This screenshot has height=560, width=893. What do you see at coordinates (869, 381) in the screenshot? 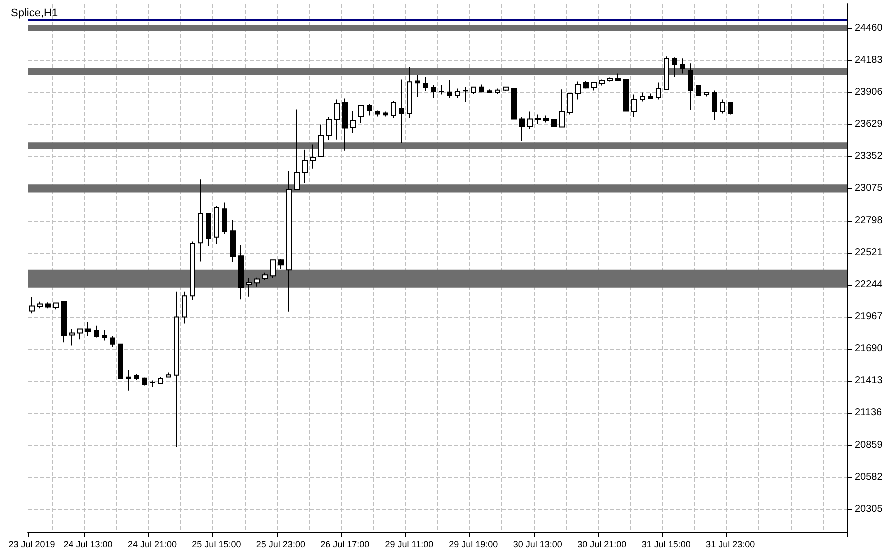
I see `y-tick-label: 21413` at bounding box center [869, 381].